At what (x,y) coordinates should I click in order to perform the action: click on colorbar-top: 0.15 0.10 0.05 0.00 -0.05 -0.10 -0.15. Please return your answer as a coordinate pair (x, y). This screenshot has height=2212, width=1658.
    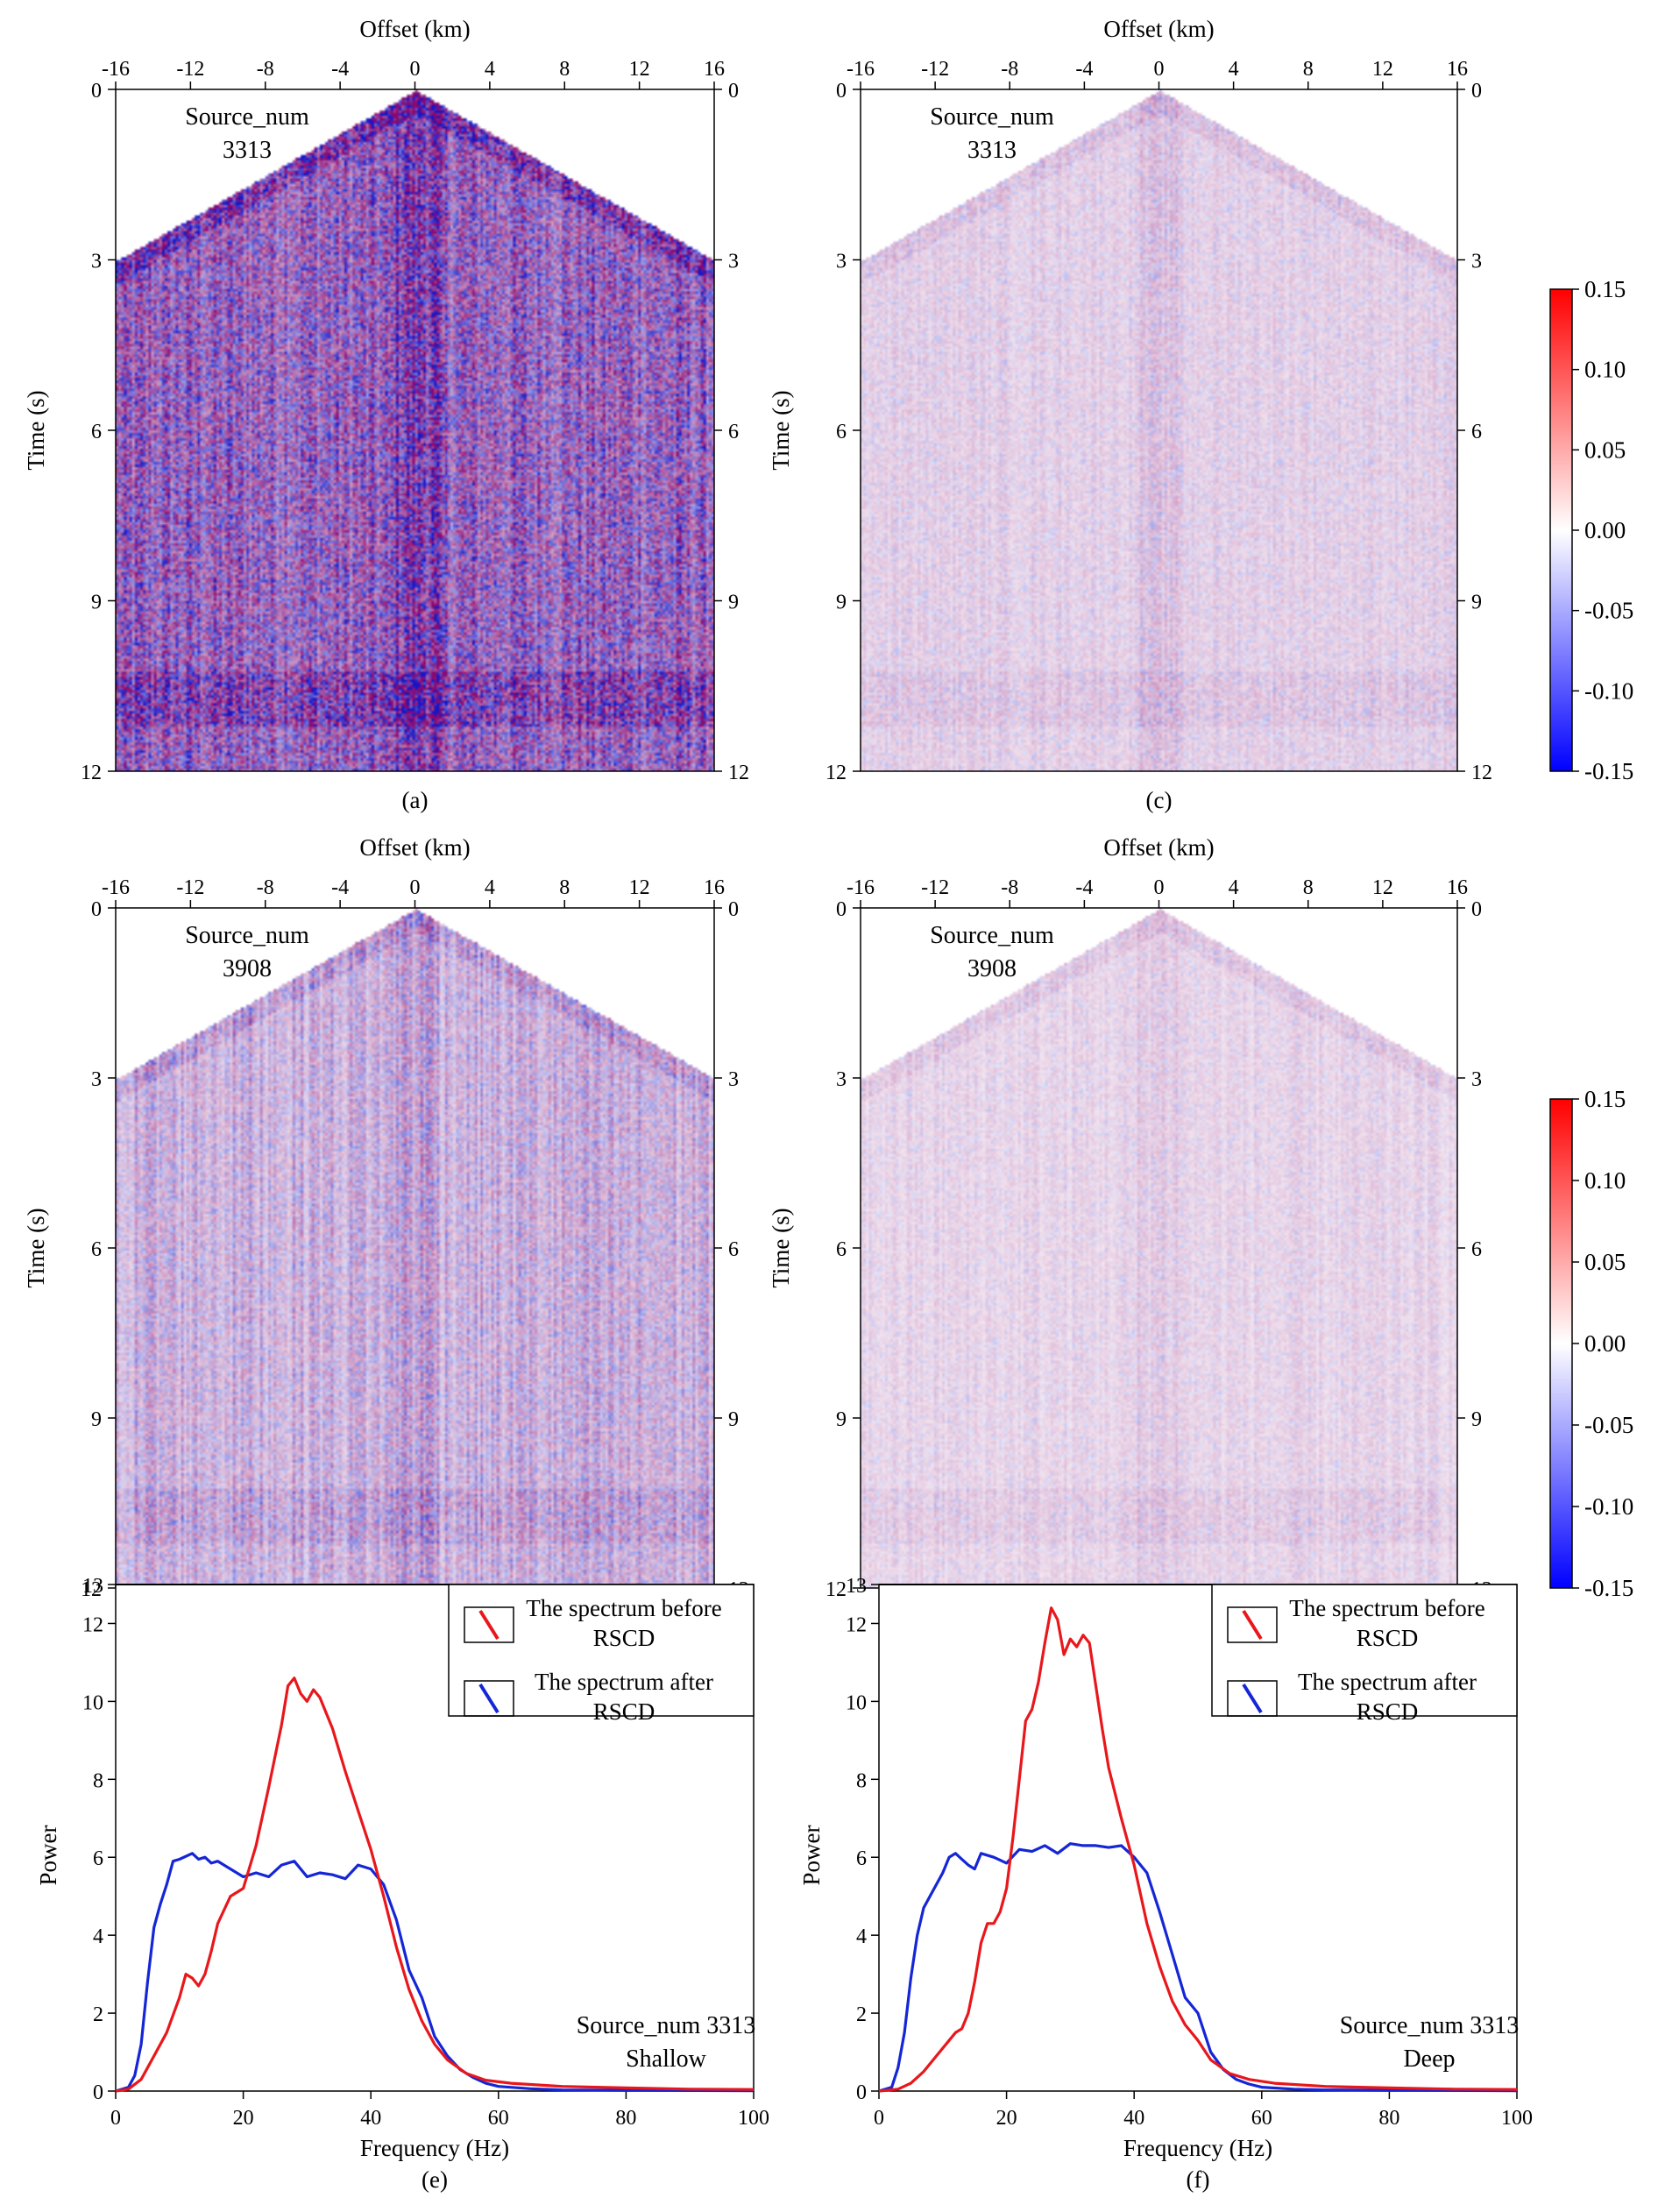
    Looking at the image, I should click on (1591, 530).